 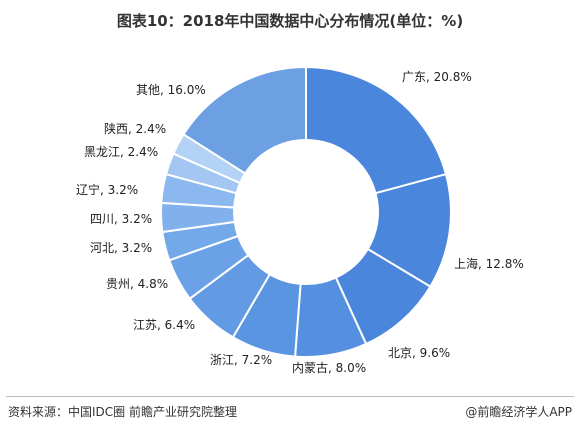 What do you see at coordinates (241, 360) in the screenshot?
I see `data-label-浙江: 浙江, 7.2%` at bounding box center [241, 360].